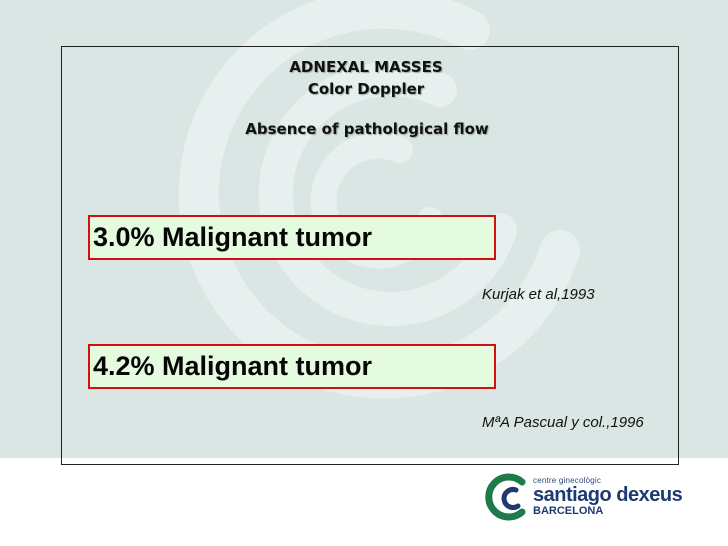 This screenshot has height=546, width=728. Describe the element at coordinates (567, 480) in the screenshot. I see `logo-line-1: centre ginecològic` at that location.